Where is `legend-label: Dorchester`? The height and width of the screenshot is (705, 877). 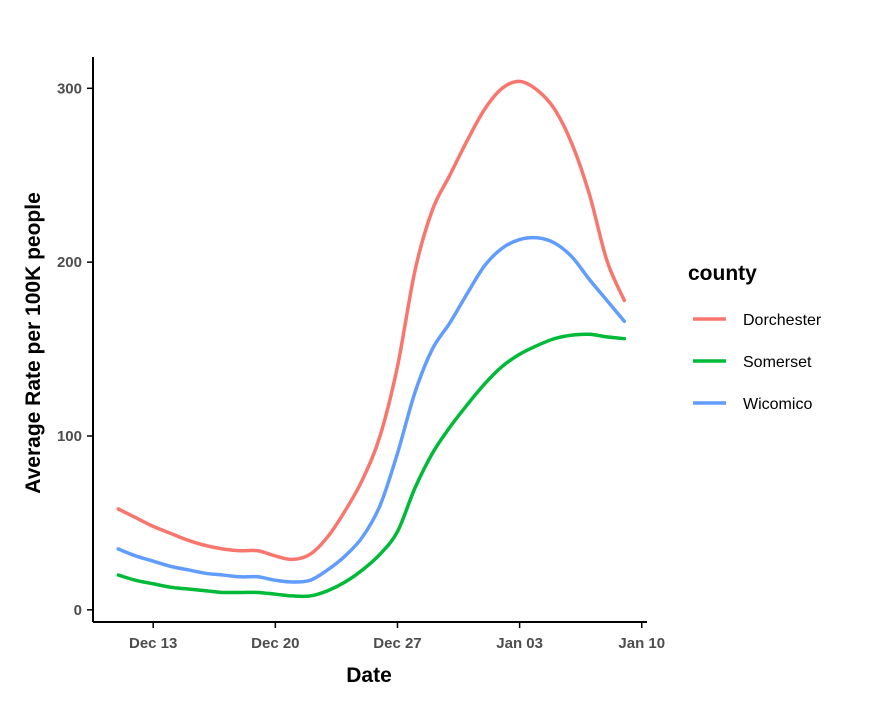
legend-label: Dorchester is located at coordinates (782, 320).